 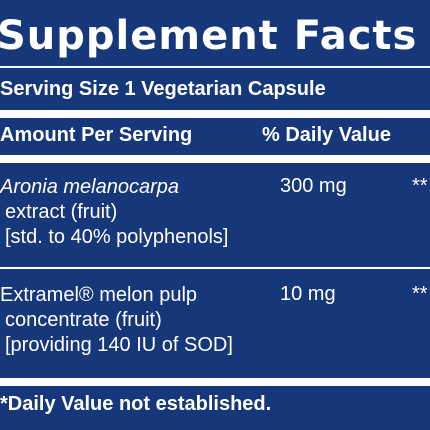 I want to click on ingredient-name: Extramel® melon pulp, so click(x=99, y=295).